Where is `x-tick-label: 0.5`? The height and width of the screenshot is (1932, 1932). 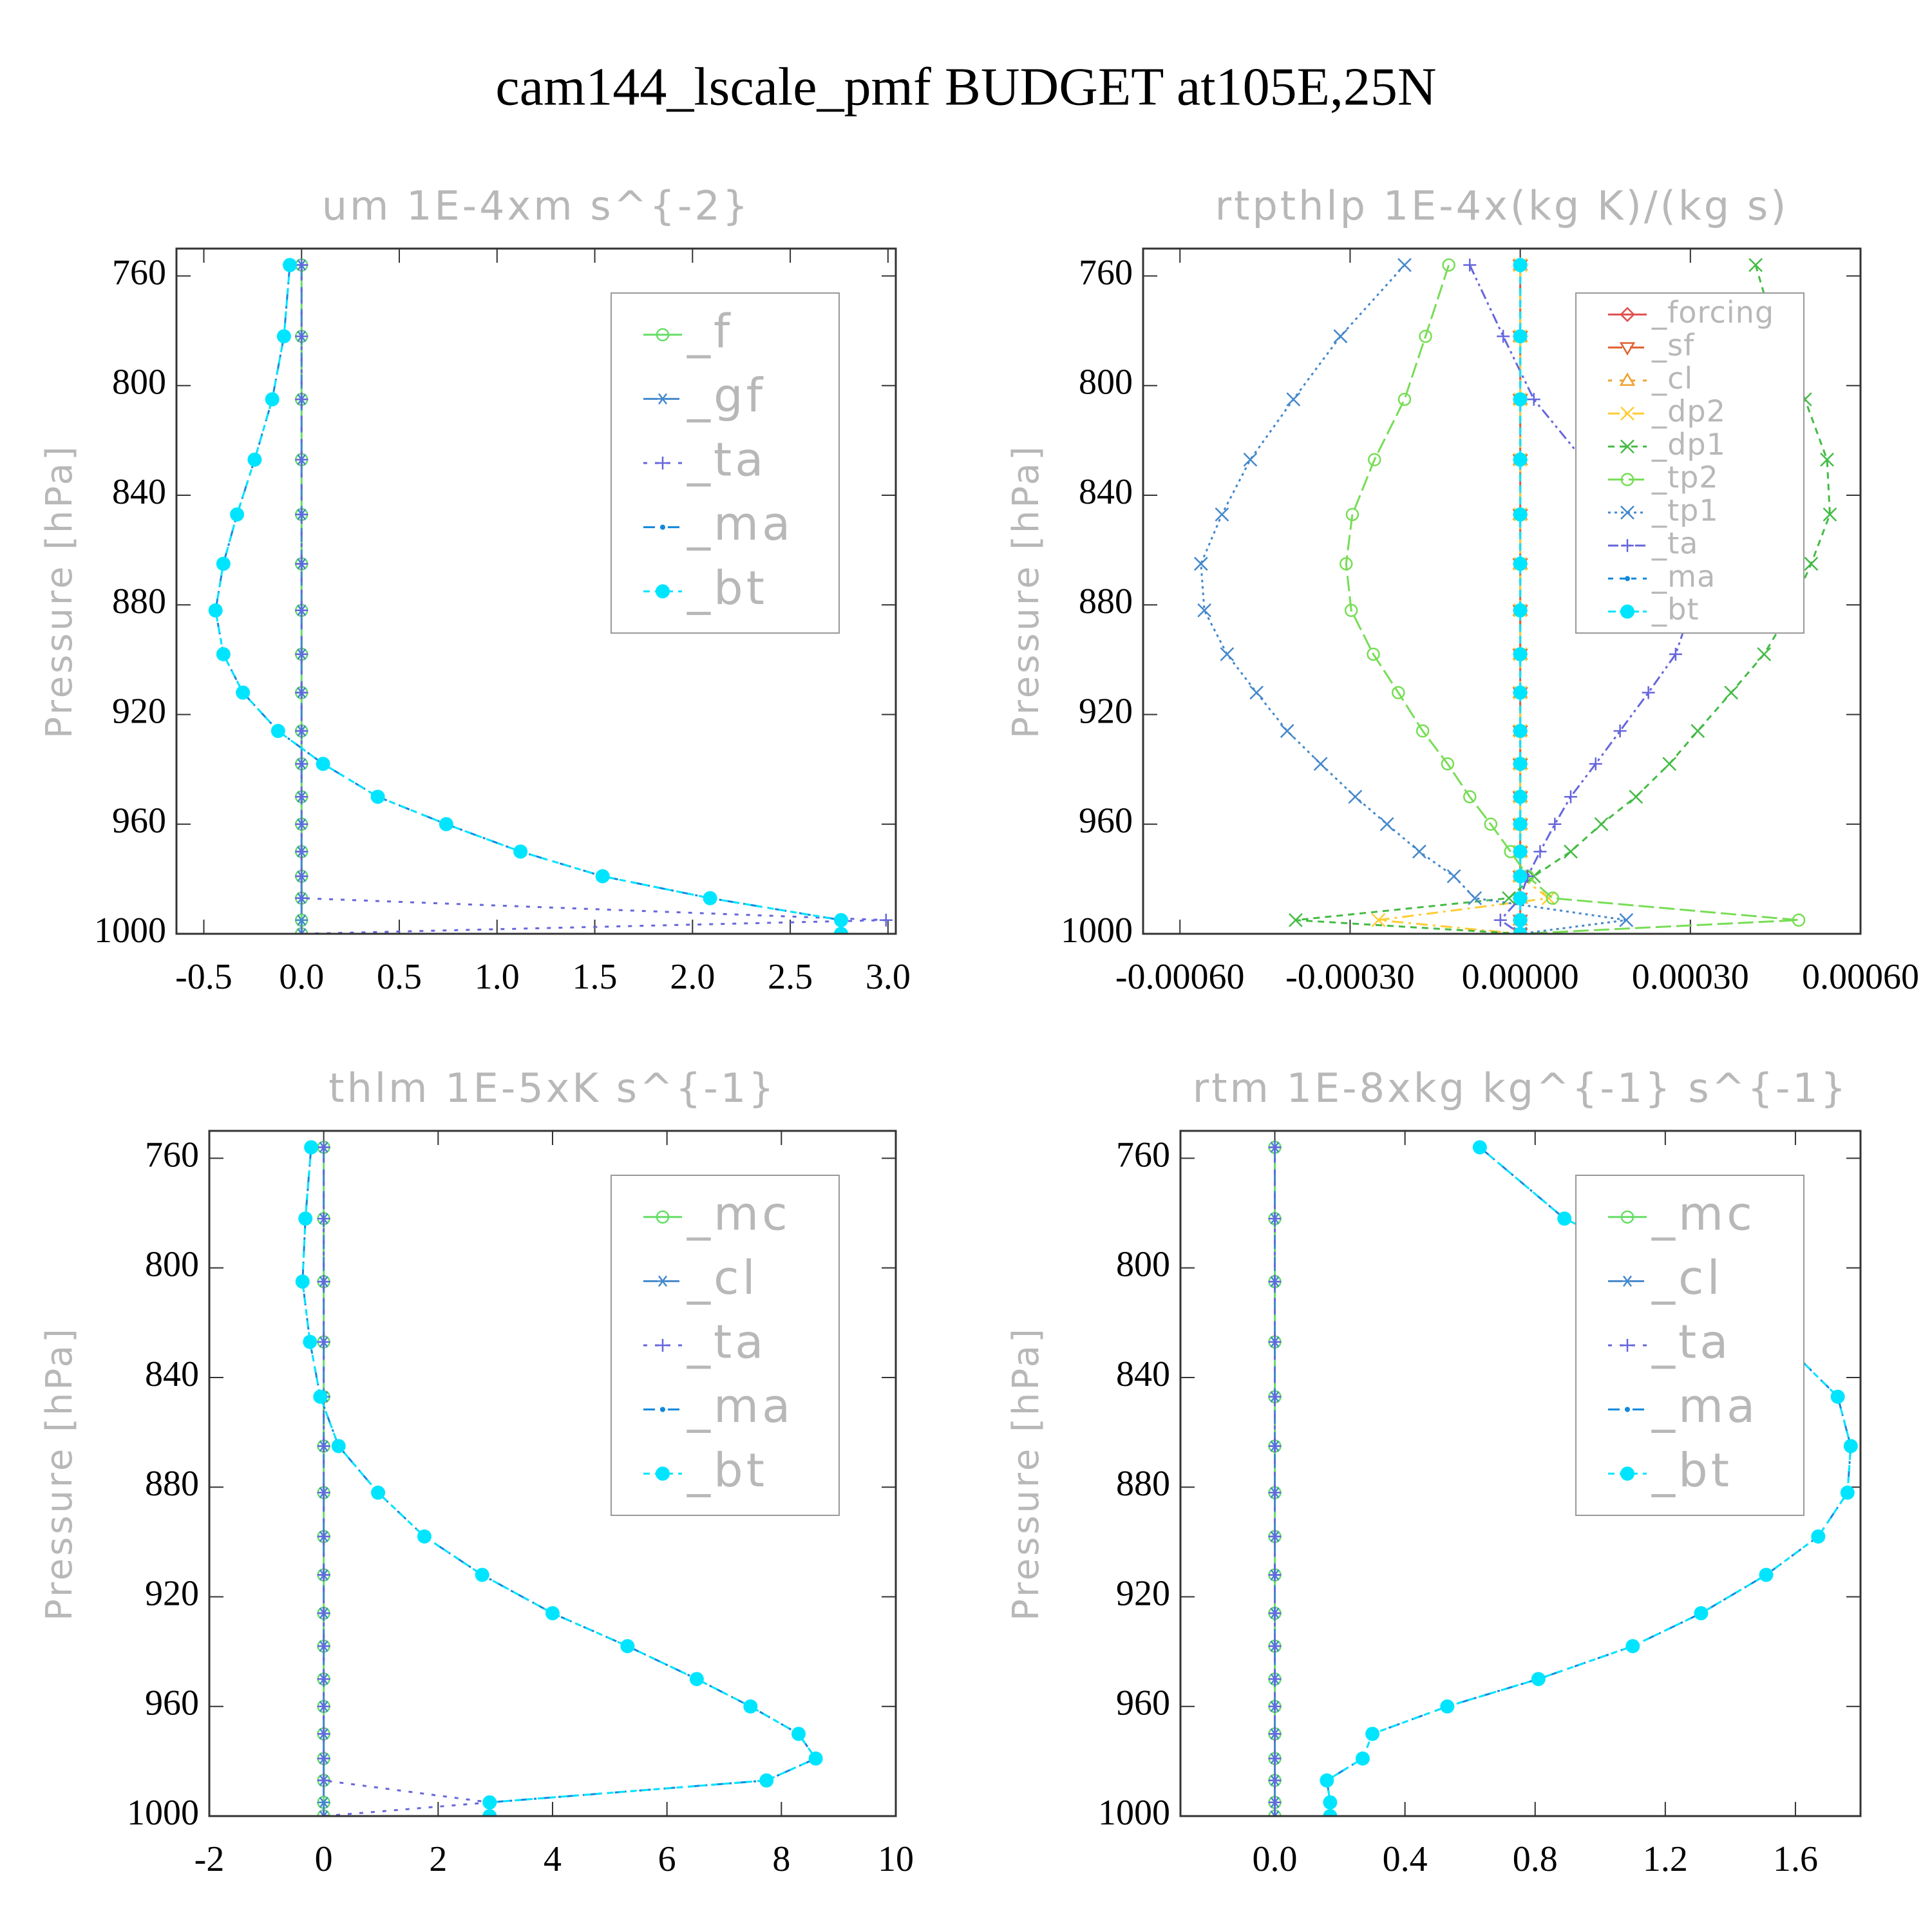 x-tick-label: 0.5 is located at coordinates (399, 977).